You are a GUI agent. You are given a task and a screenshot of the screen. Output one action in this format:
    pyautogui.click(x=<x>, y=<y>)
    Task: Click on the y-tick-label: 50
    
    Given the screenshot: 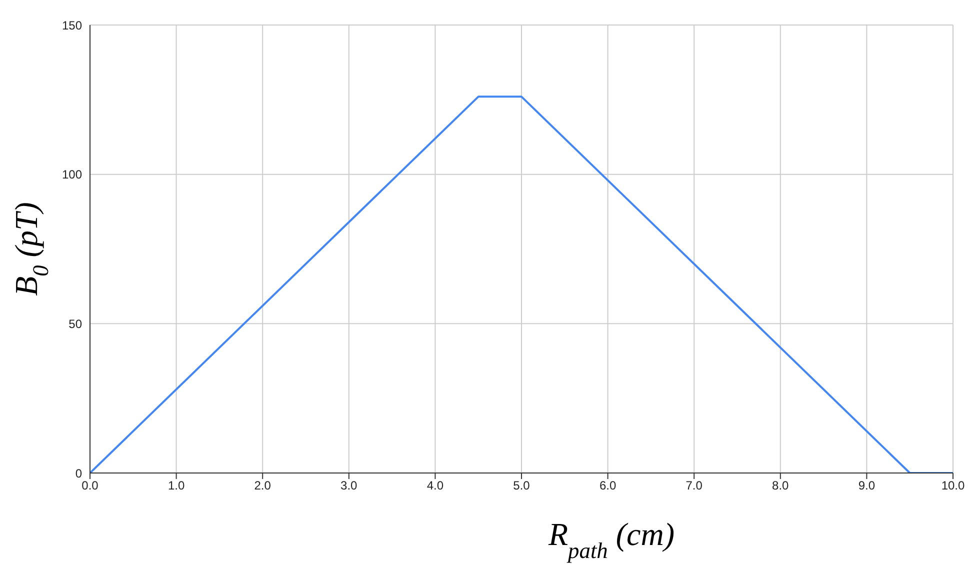 What is the action you would take?
    pyautogui.click(x=75, y=323)
    